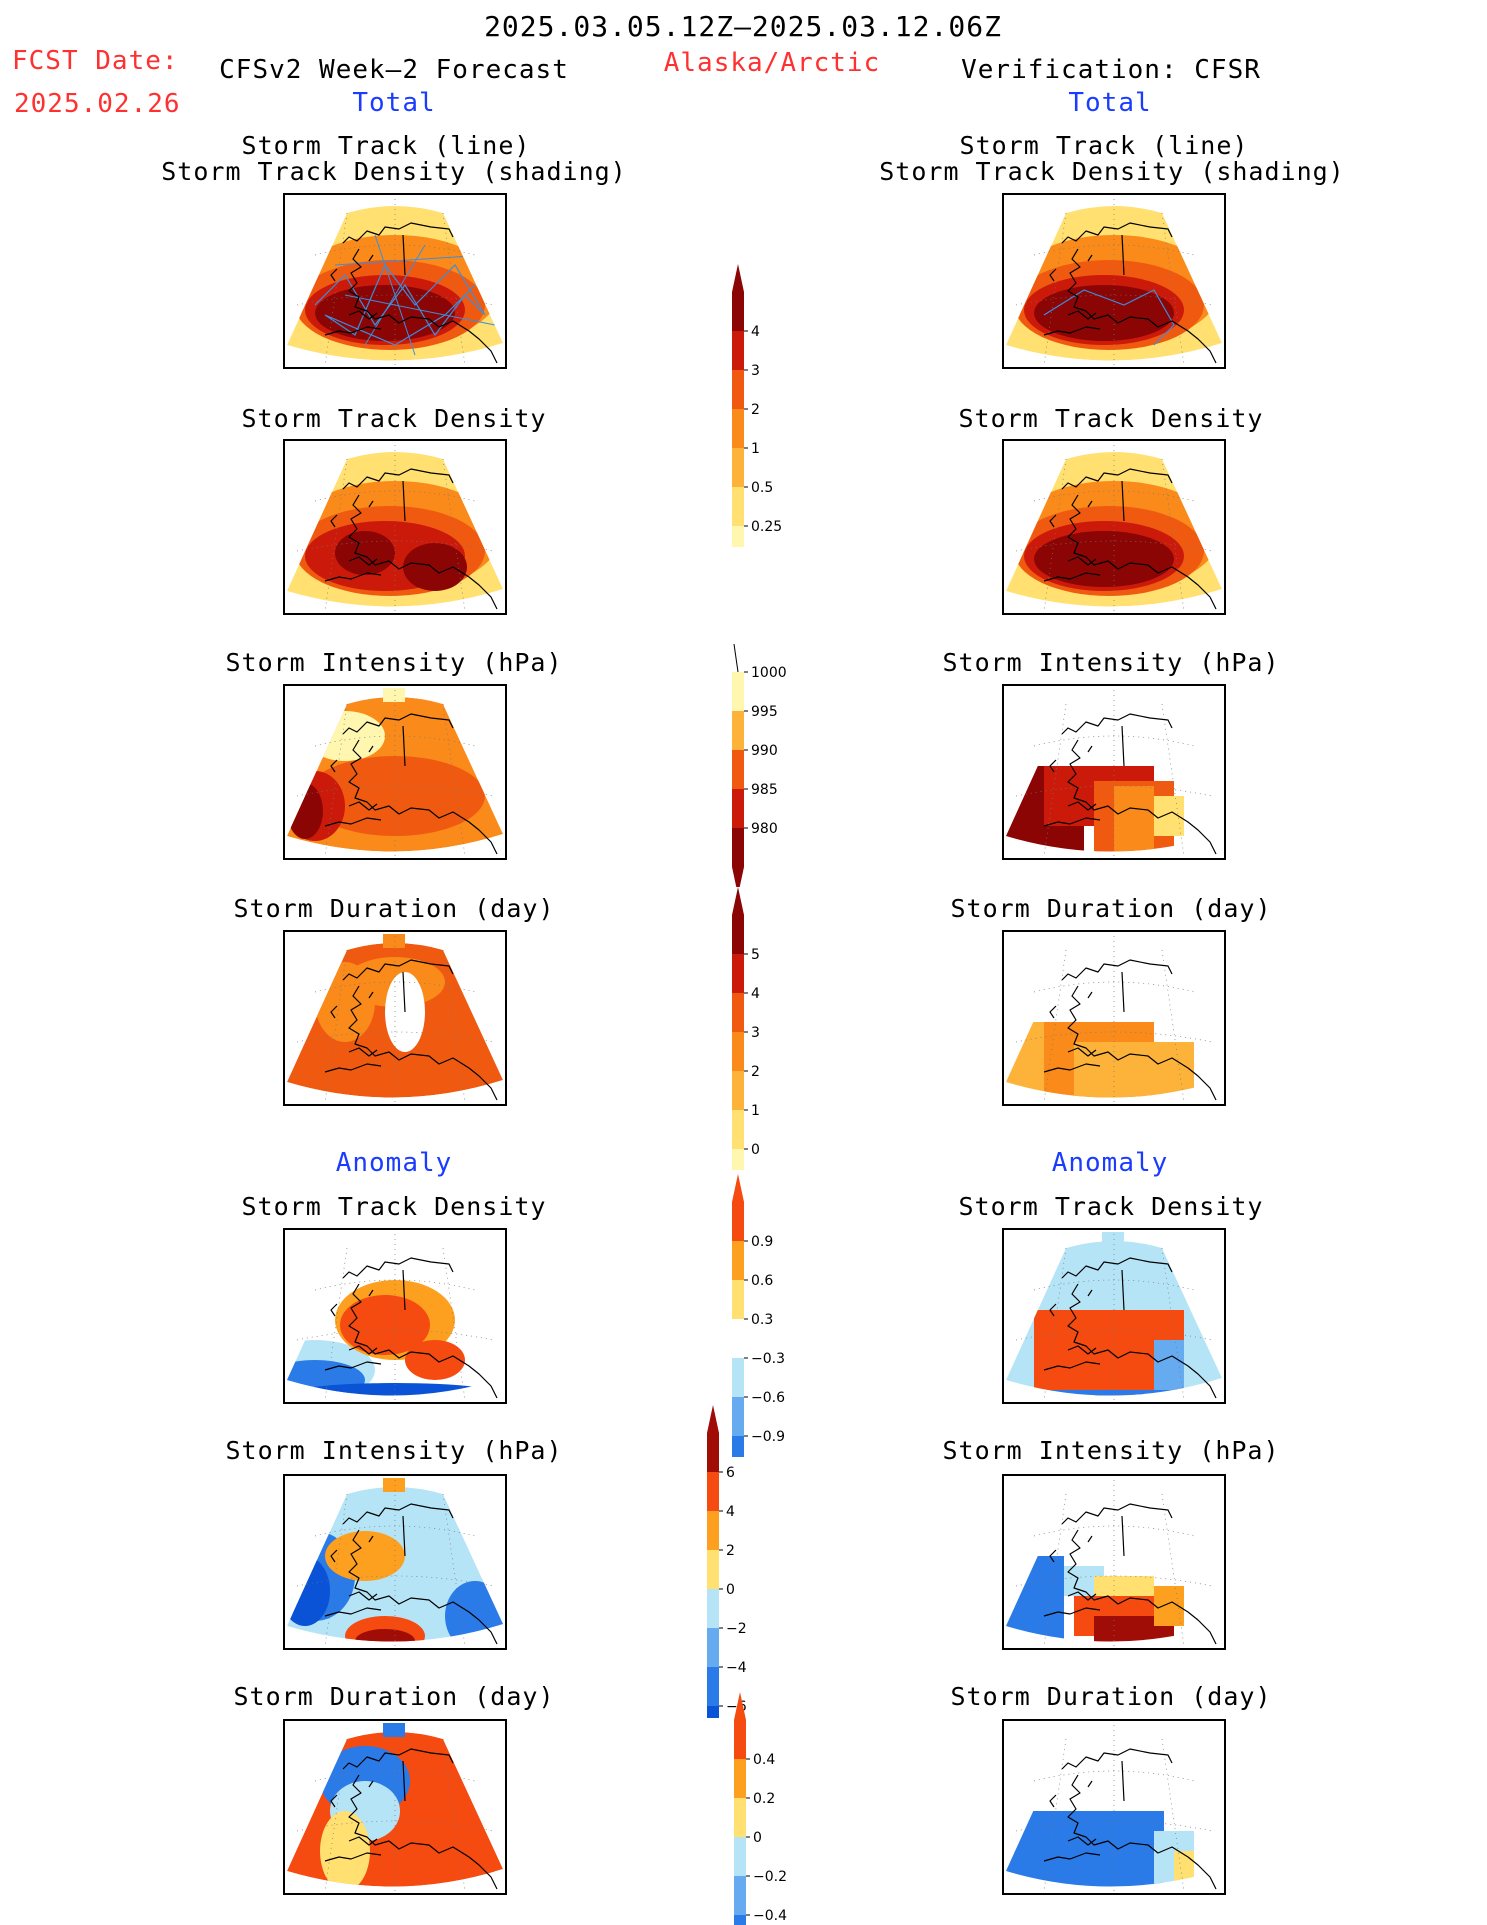 The image size is (1487, 1925). I want to click on colorbar-anom-duration-arrow-top, so click(740, 1706).